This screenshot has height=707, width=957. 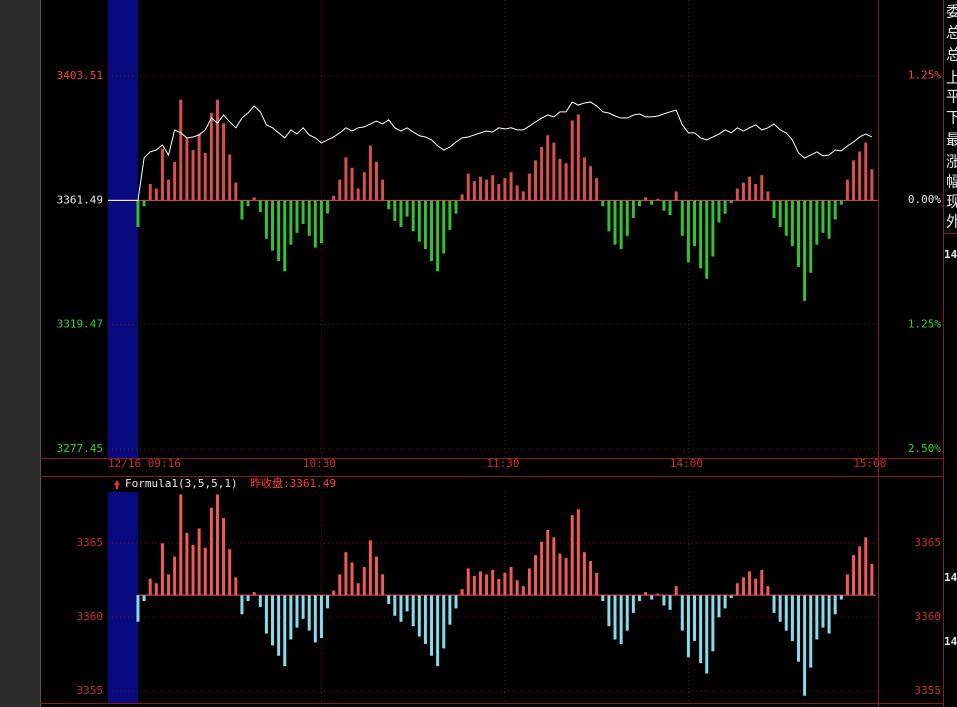 What do you see at coordinates (951, 202) in the screenshot?
I see `sidebar-label: 现` at bounding box center [951, 202].